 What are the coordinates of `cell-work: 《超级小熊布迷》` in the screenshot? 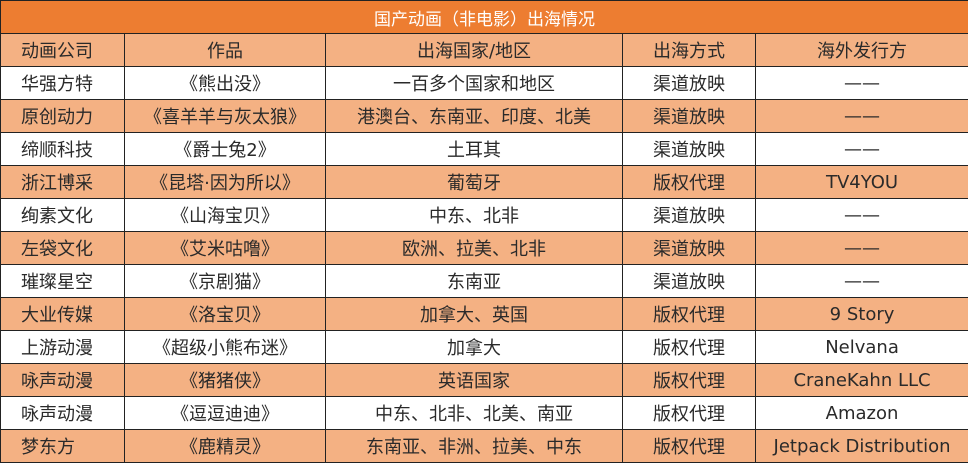 It's located at (225, 347).